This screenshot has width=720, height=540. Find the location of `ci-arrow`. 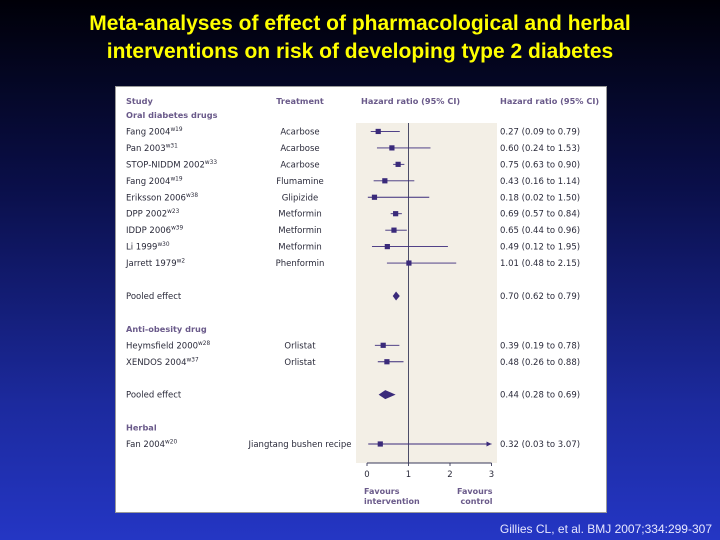

ci-arrow is located at coordinates (489, 444).